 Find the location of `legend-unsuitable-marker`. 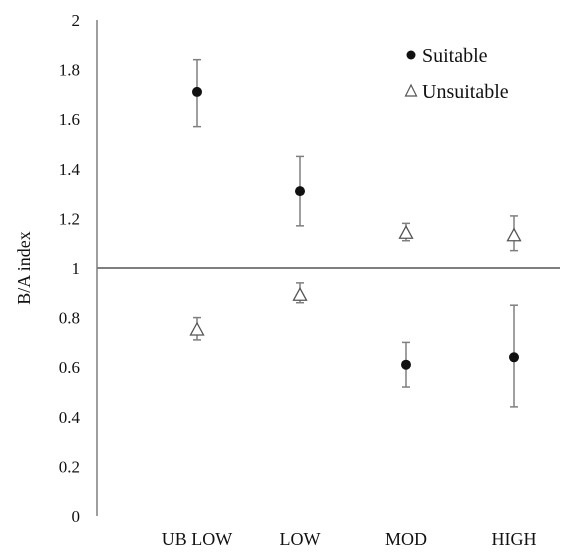

legend-unsuitable-marker is located at coordinates (411, 90).